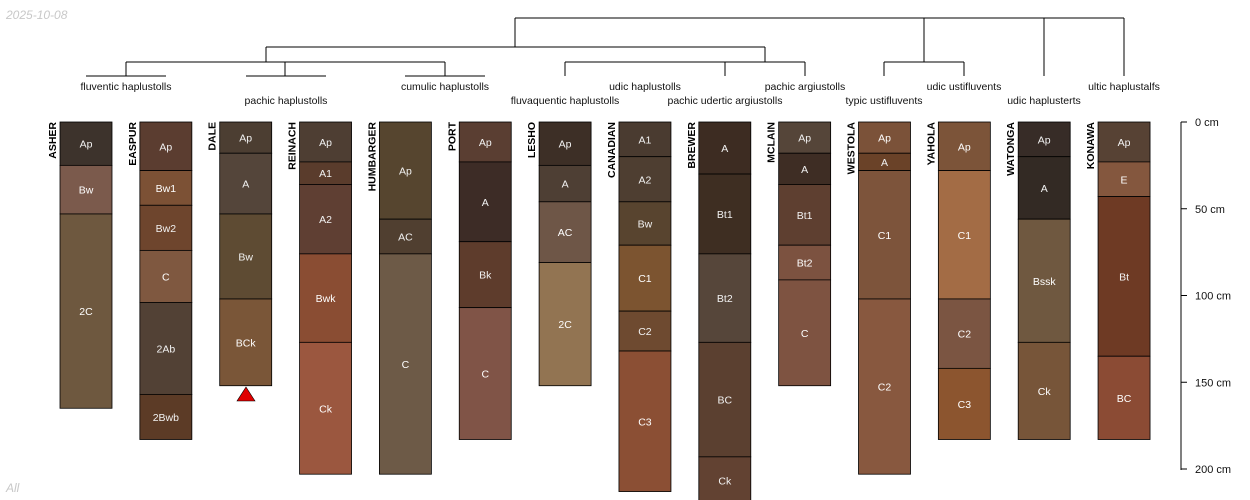 This screenshot has height=500, width=1250. Describe the element at coordinates (166, 229) in the screenshot. I see `horizon-label: Bw2` at that location.